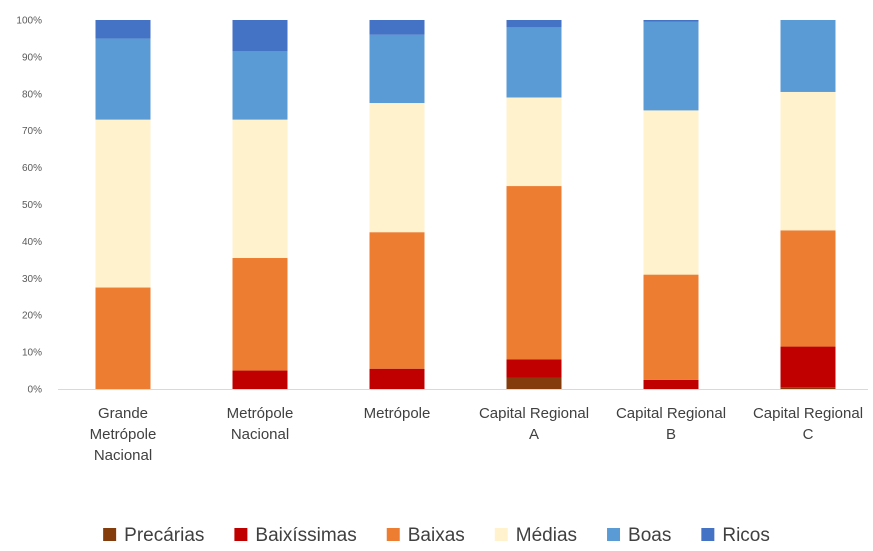  What do you see at coordinates (32, 131) in the screenshot?
I see `y-tick-label: 70%` at bounding box center [32, 131].